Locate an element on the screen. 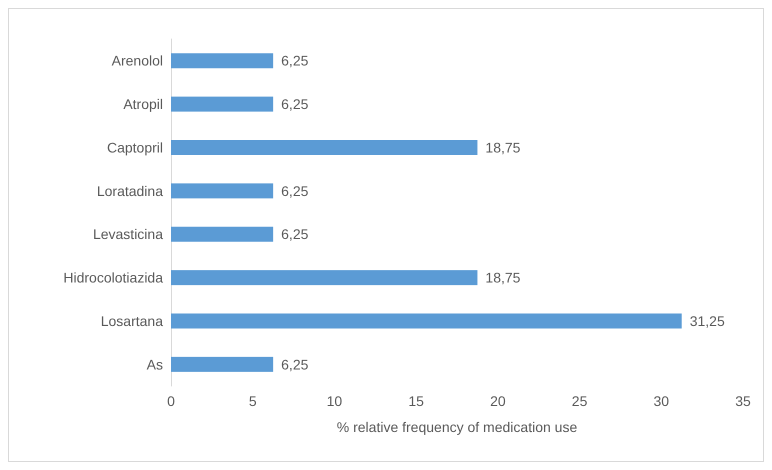 The image size is (772, 470). x-tick-label: 0 is located at coordinates (171, 401).